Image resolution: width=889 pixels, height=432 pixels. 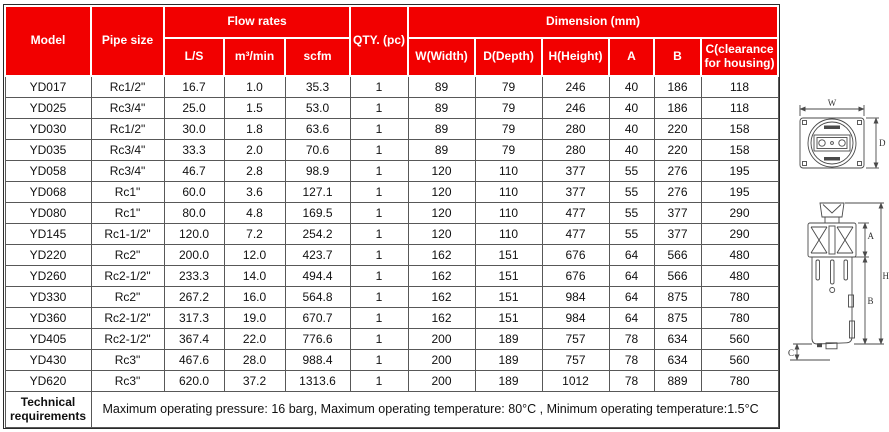 What do you see at coordinates (48, 107) in the screenshot?
I see `table-cell: YD025` at bounding box center [48, 107].